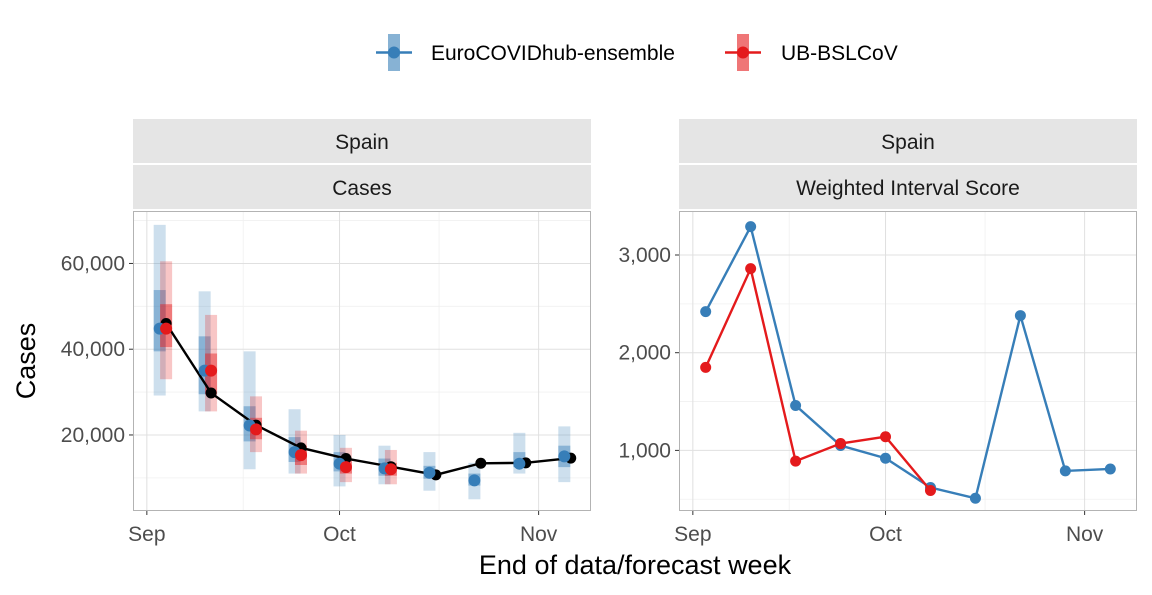  What do you see at coordinates (644, 353) in the screenshot?
I see `y-tick-label: 2,000` at bounding box center [644, 353].